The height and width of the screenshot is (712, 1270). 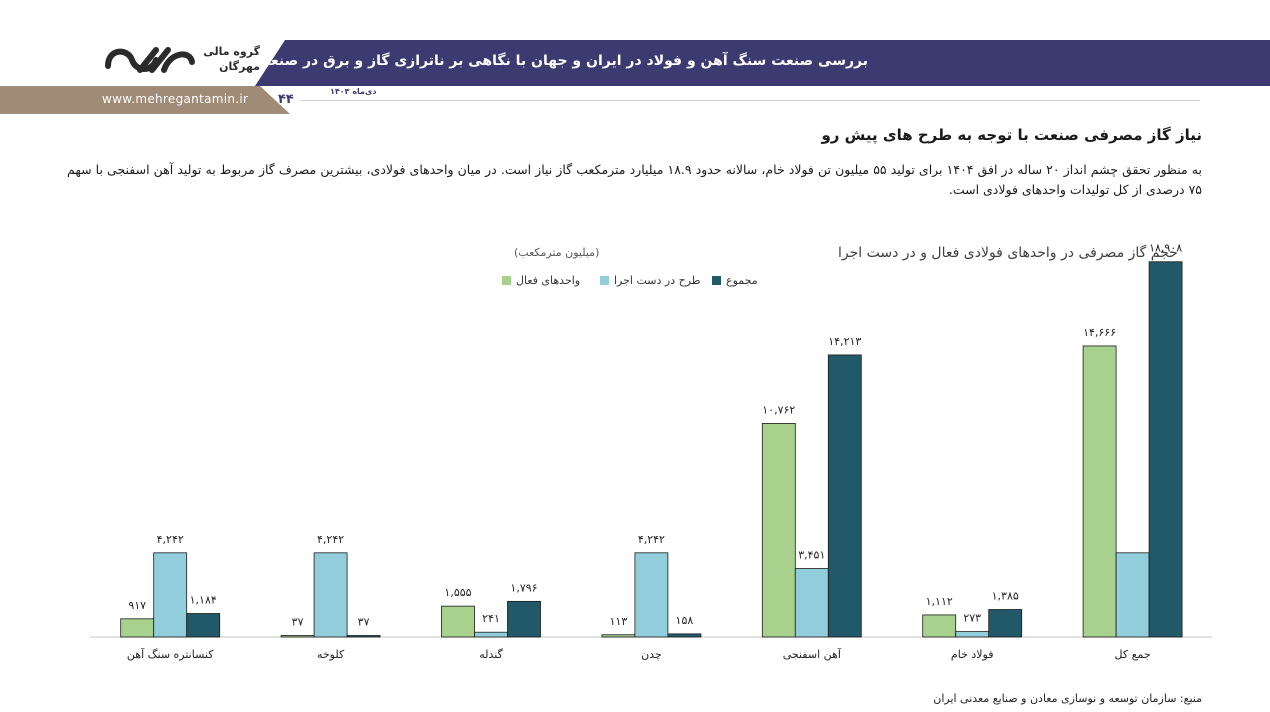 I want to click on header-band, so click(x=762, y=63).